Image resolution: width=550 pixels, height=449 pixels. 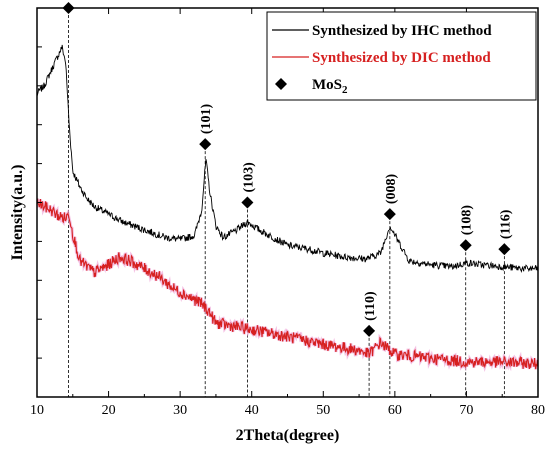 I want to click on x-tick-label: 30, so click(x=180, y=410).